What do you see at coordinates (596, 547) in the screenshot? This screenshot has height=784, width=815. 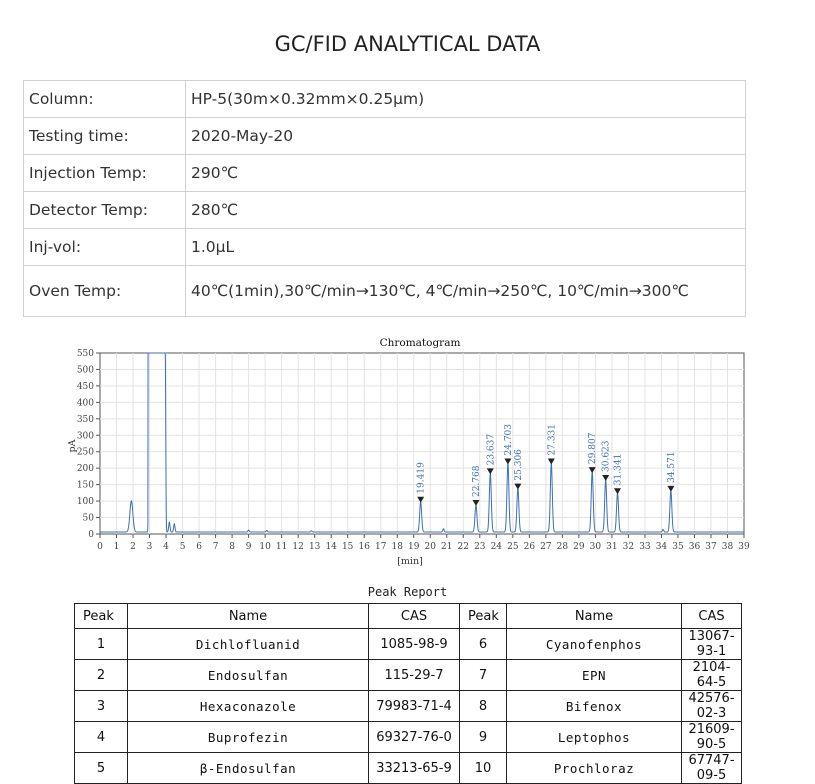 I see `x-tick-label: 30` at bounding box center [596, 547].